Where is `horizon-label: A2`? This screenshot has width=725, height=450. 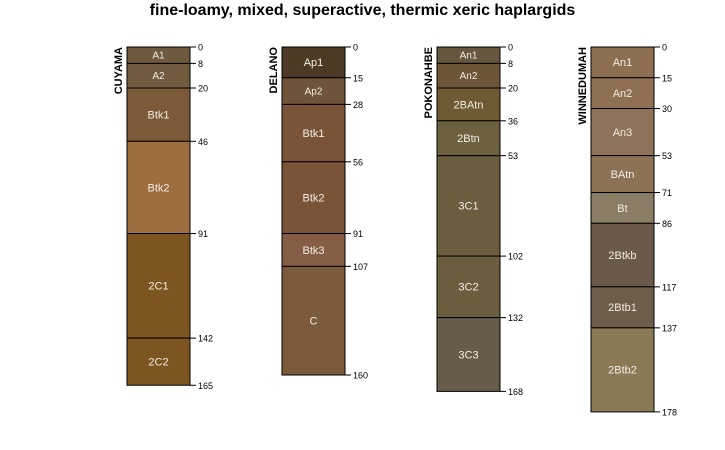 horizon-label: A2 is located at coordinates (158, 76).